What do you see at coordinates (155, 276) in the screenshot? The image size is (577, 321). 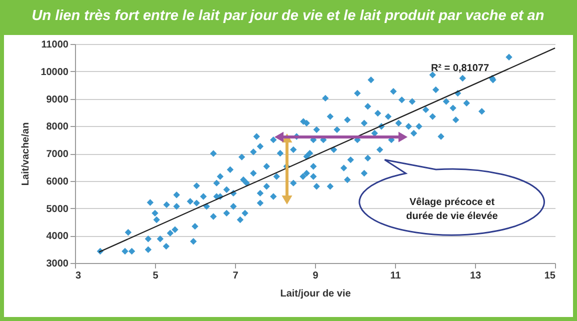 I see `x-tick-label: 5` at bounding box center [155, 276].